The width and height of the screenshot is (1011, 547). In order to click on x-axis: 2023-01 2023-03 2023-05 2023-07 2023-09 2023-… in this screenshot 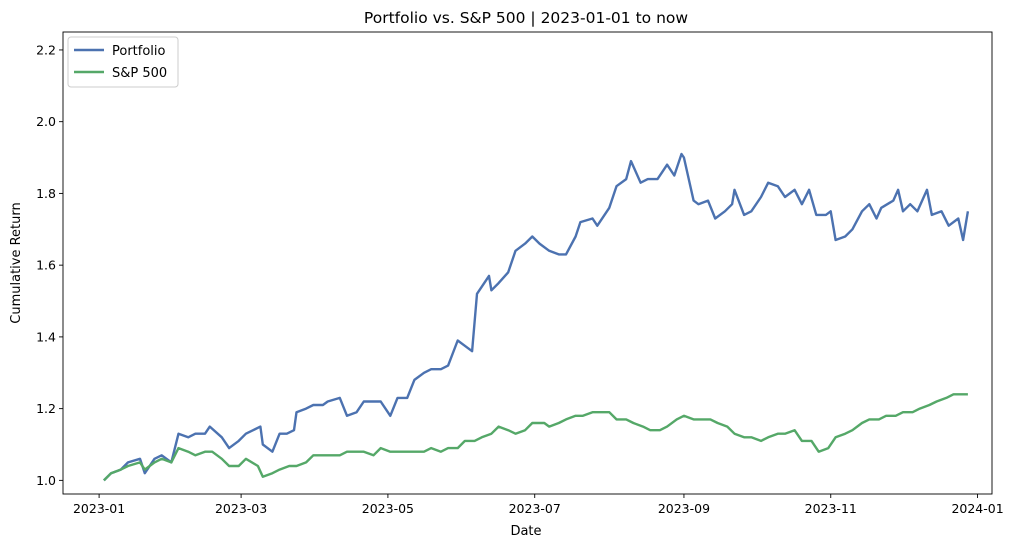, I will do `click(538, 505)`.